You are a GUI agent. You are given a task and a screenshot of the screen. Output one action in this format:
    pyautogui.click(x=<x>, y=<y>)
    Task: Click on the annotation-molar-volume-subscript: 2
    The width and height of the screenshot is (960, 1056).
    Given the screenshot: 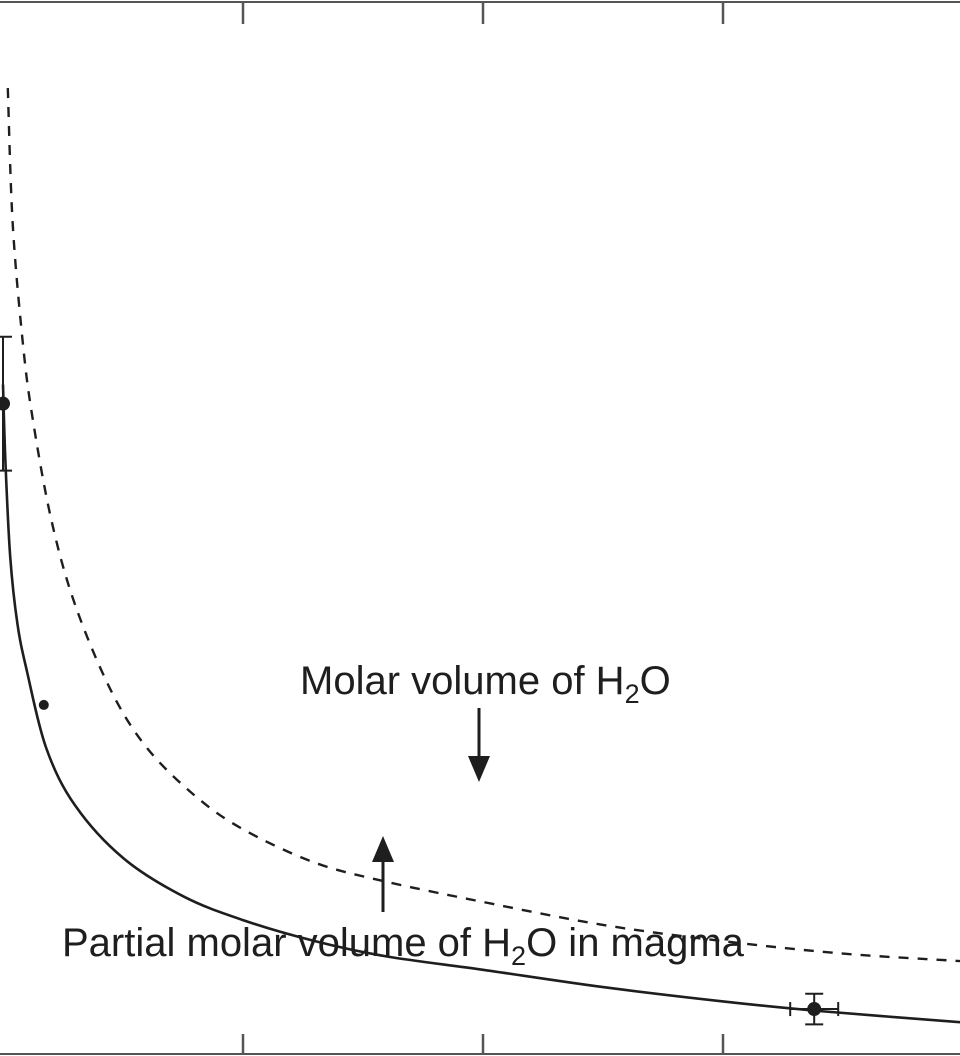 What is the action you would take?
    pyautogui.click(x=632, y=694)
    